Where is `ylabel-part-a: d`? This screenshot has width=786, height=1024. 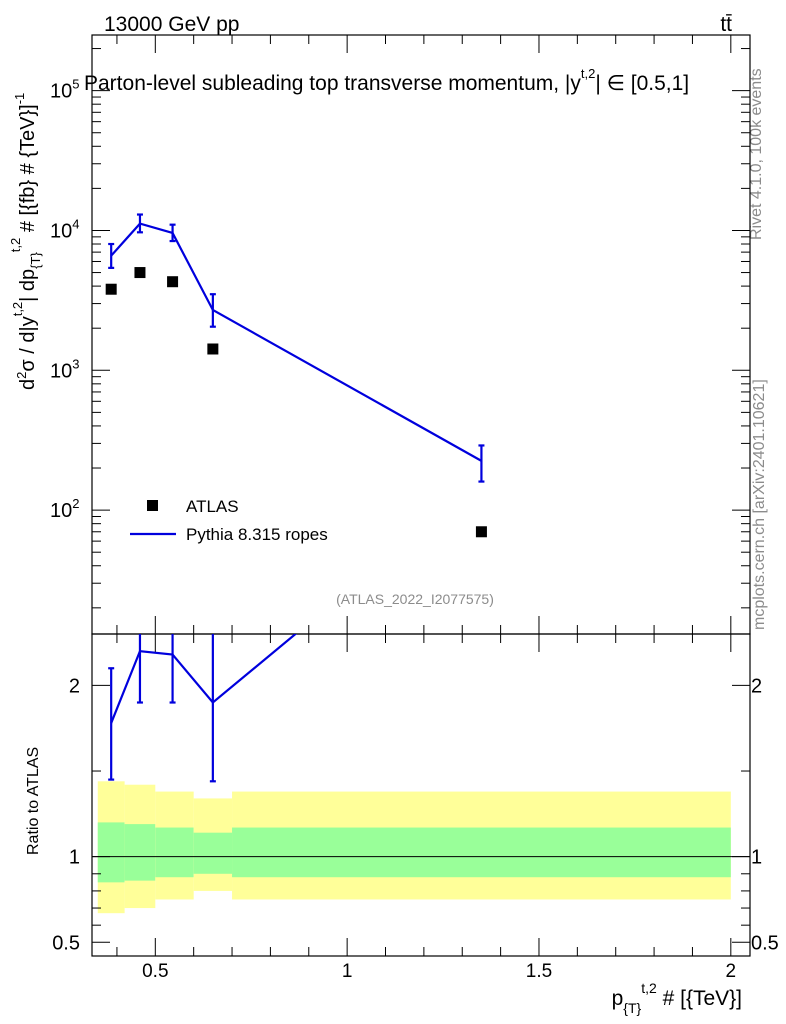
ylabel-part-a: d is located at coordinates (28, 384).